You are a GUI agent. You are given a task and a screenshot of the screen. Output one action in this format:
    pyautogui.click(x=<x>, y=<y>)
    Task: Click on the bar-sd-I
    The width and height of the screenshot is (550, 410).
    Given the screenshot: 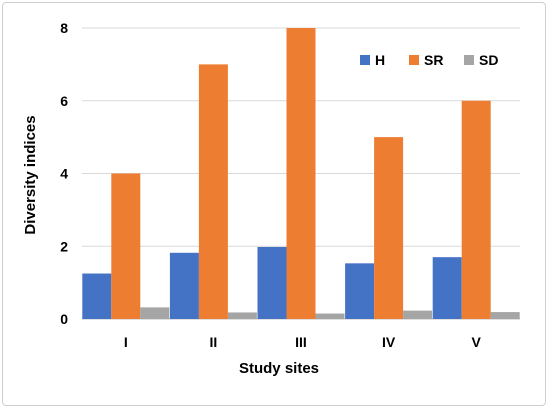 What is the action you would take?
    pyautogui.click(x=155, y=313)
    